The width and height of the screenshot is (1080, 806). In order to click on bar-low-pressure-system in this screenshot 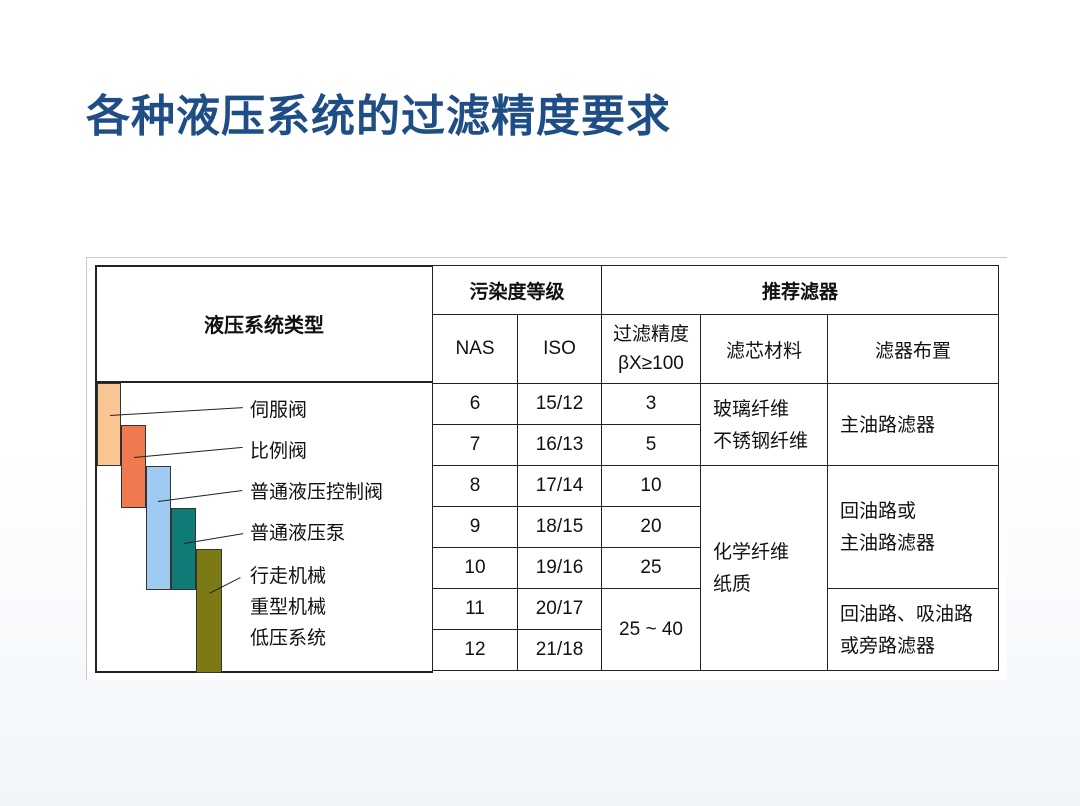, I will do `click(209, 611)`.